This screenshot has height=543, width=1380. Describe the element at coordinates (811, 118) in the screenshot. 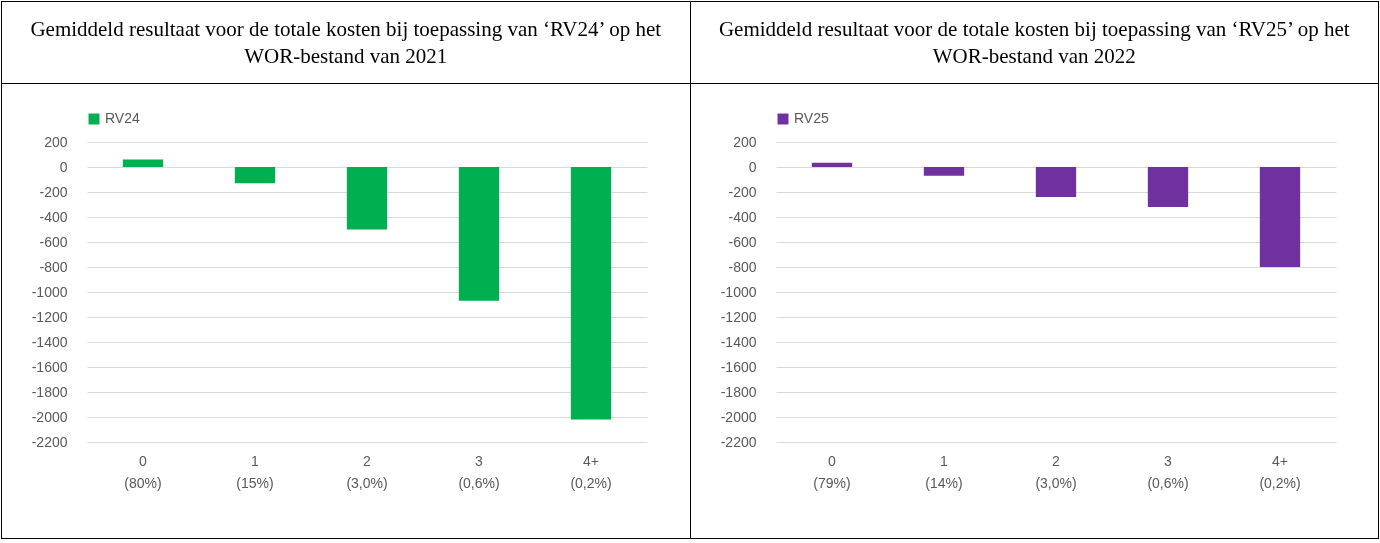

I see `legend-label: RV25` at that location.